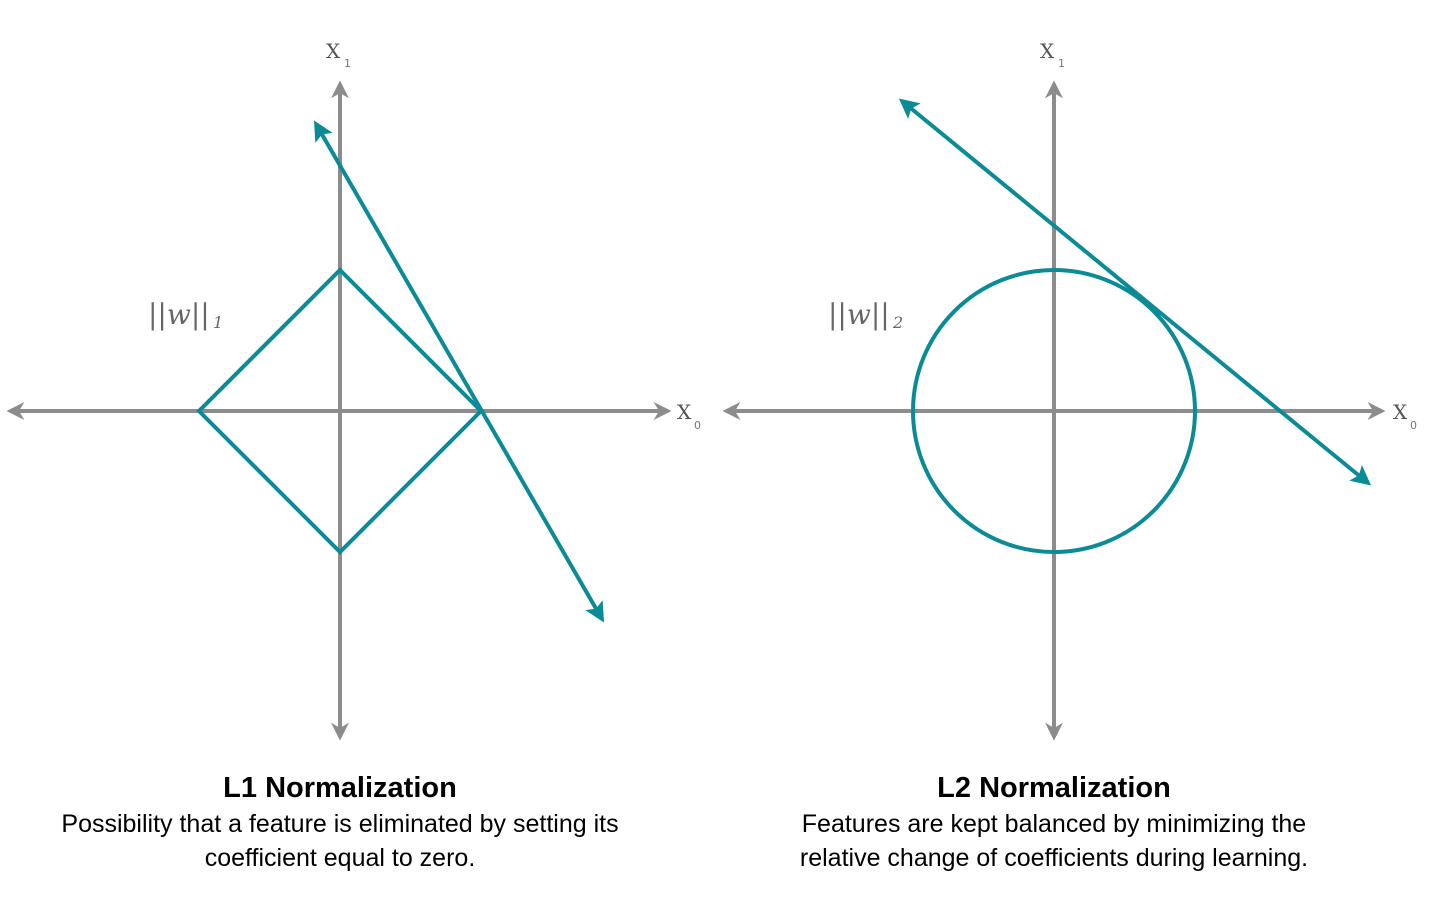 This screenshot has width=1430, height=911. What do you see at coordinates (340, 858) in the screenshot?
I see `l1-caption-line-2: coefficient equal to zero.` at bounding box center [340, 858].